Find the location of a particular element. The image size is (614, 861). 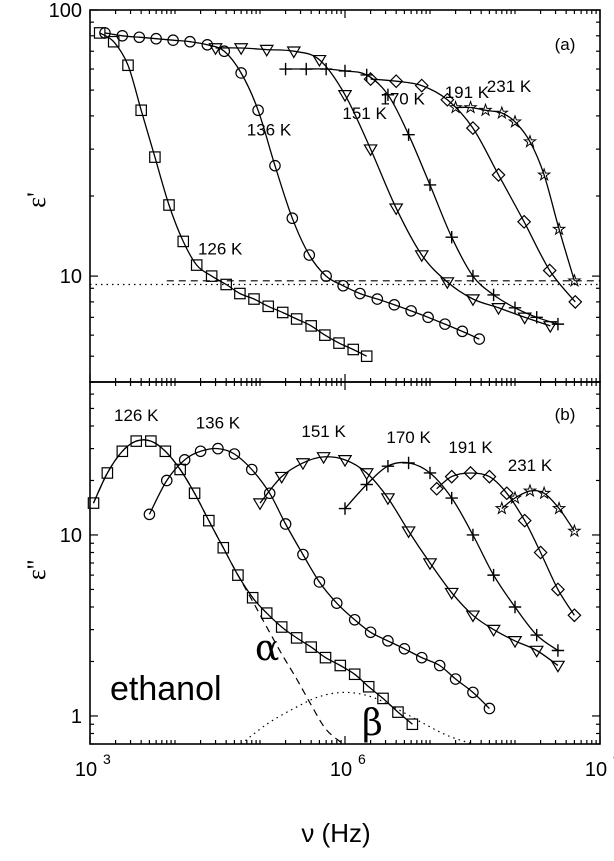

alpha-relaxation-curve is located at coordinates (219, 592).